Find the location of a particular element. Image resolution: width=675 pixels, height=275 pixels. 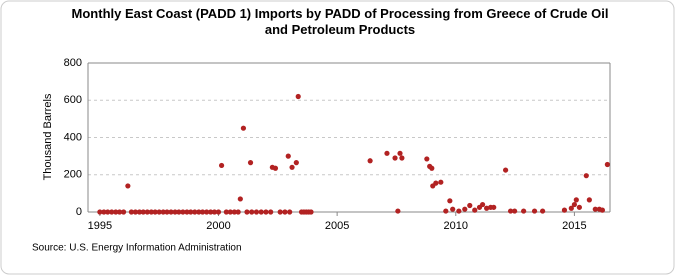

y-tick-label: 0 is located at coordinates (79, 212).